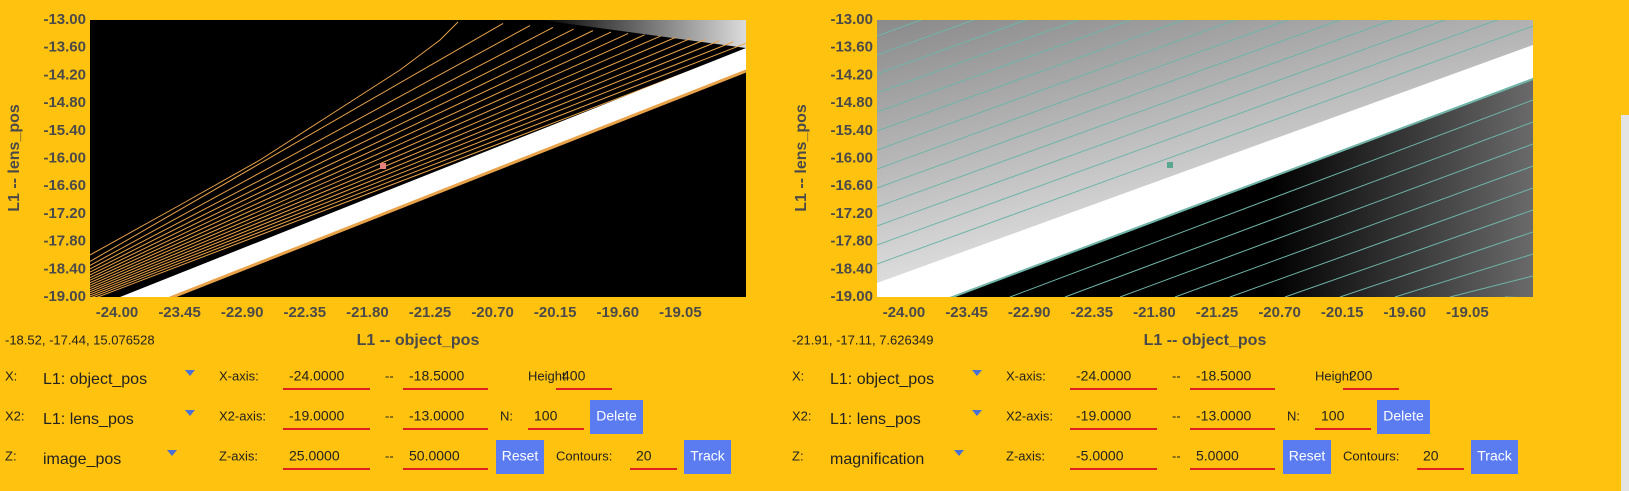  What do you see at coordinates (1217, 456) in the screenshot?
I see `input-field: 5.0000` at bounding box center [1217, 456].